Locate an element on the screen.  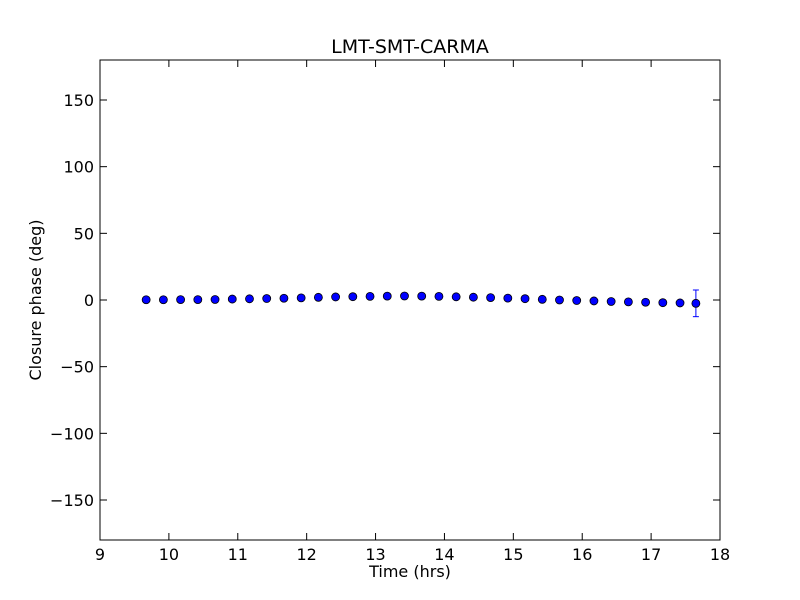
x-tick-label: 17 is located at coordinates (651, 554).